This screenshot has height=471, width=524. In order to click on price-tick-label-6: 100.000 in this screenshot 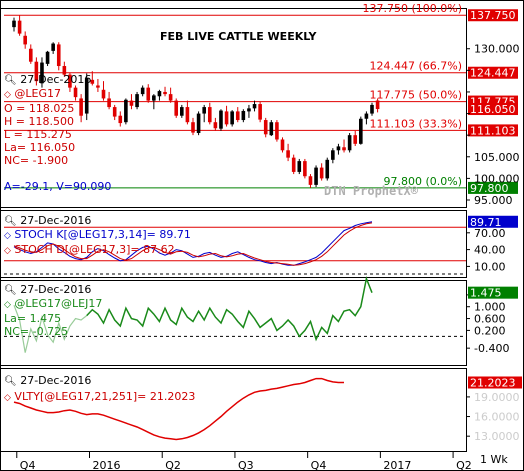, I will do `click(497, 178)`.